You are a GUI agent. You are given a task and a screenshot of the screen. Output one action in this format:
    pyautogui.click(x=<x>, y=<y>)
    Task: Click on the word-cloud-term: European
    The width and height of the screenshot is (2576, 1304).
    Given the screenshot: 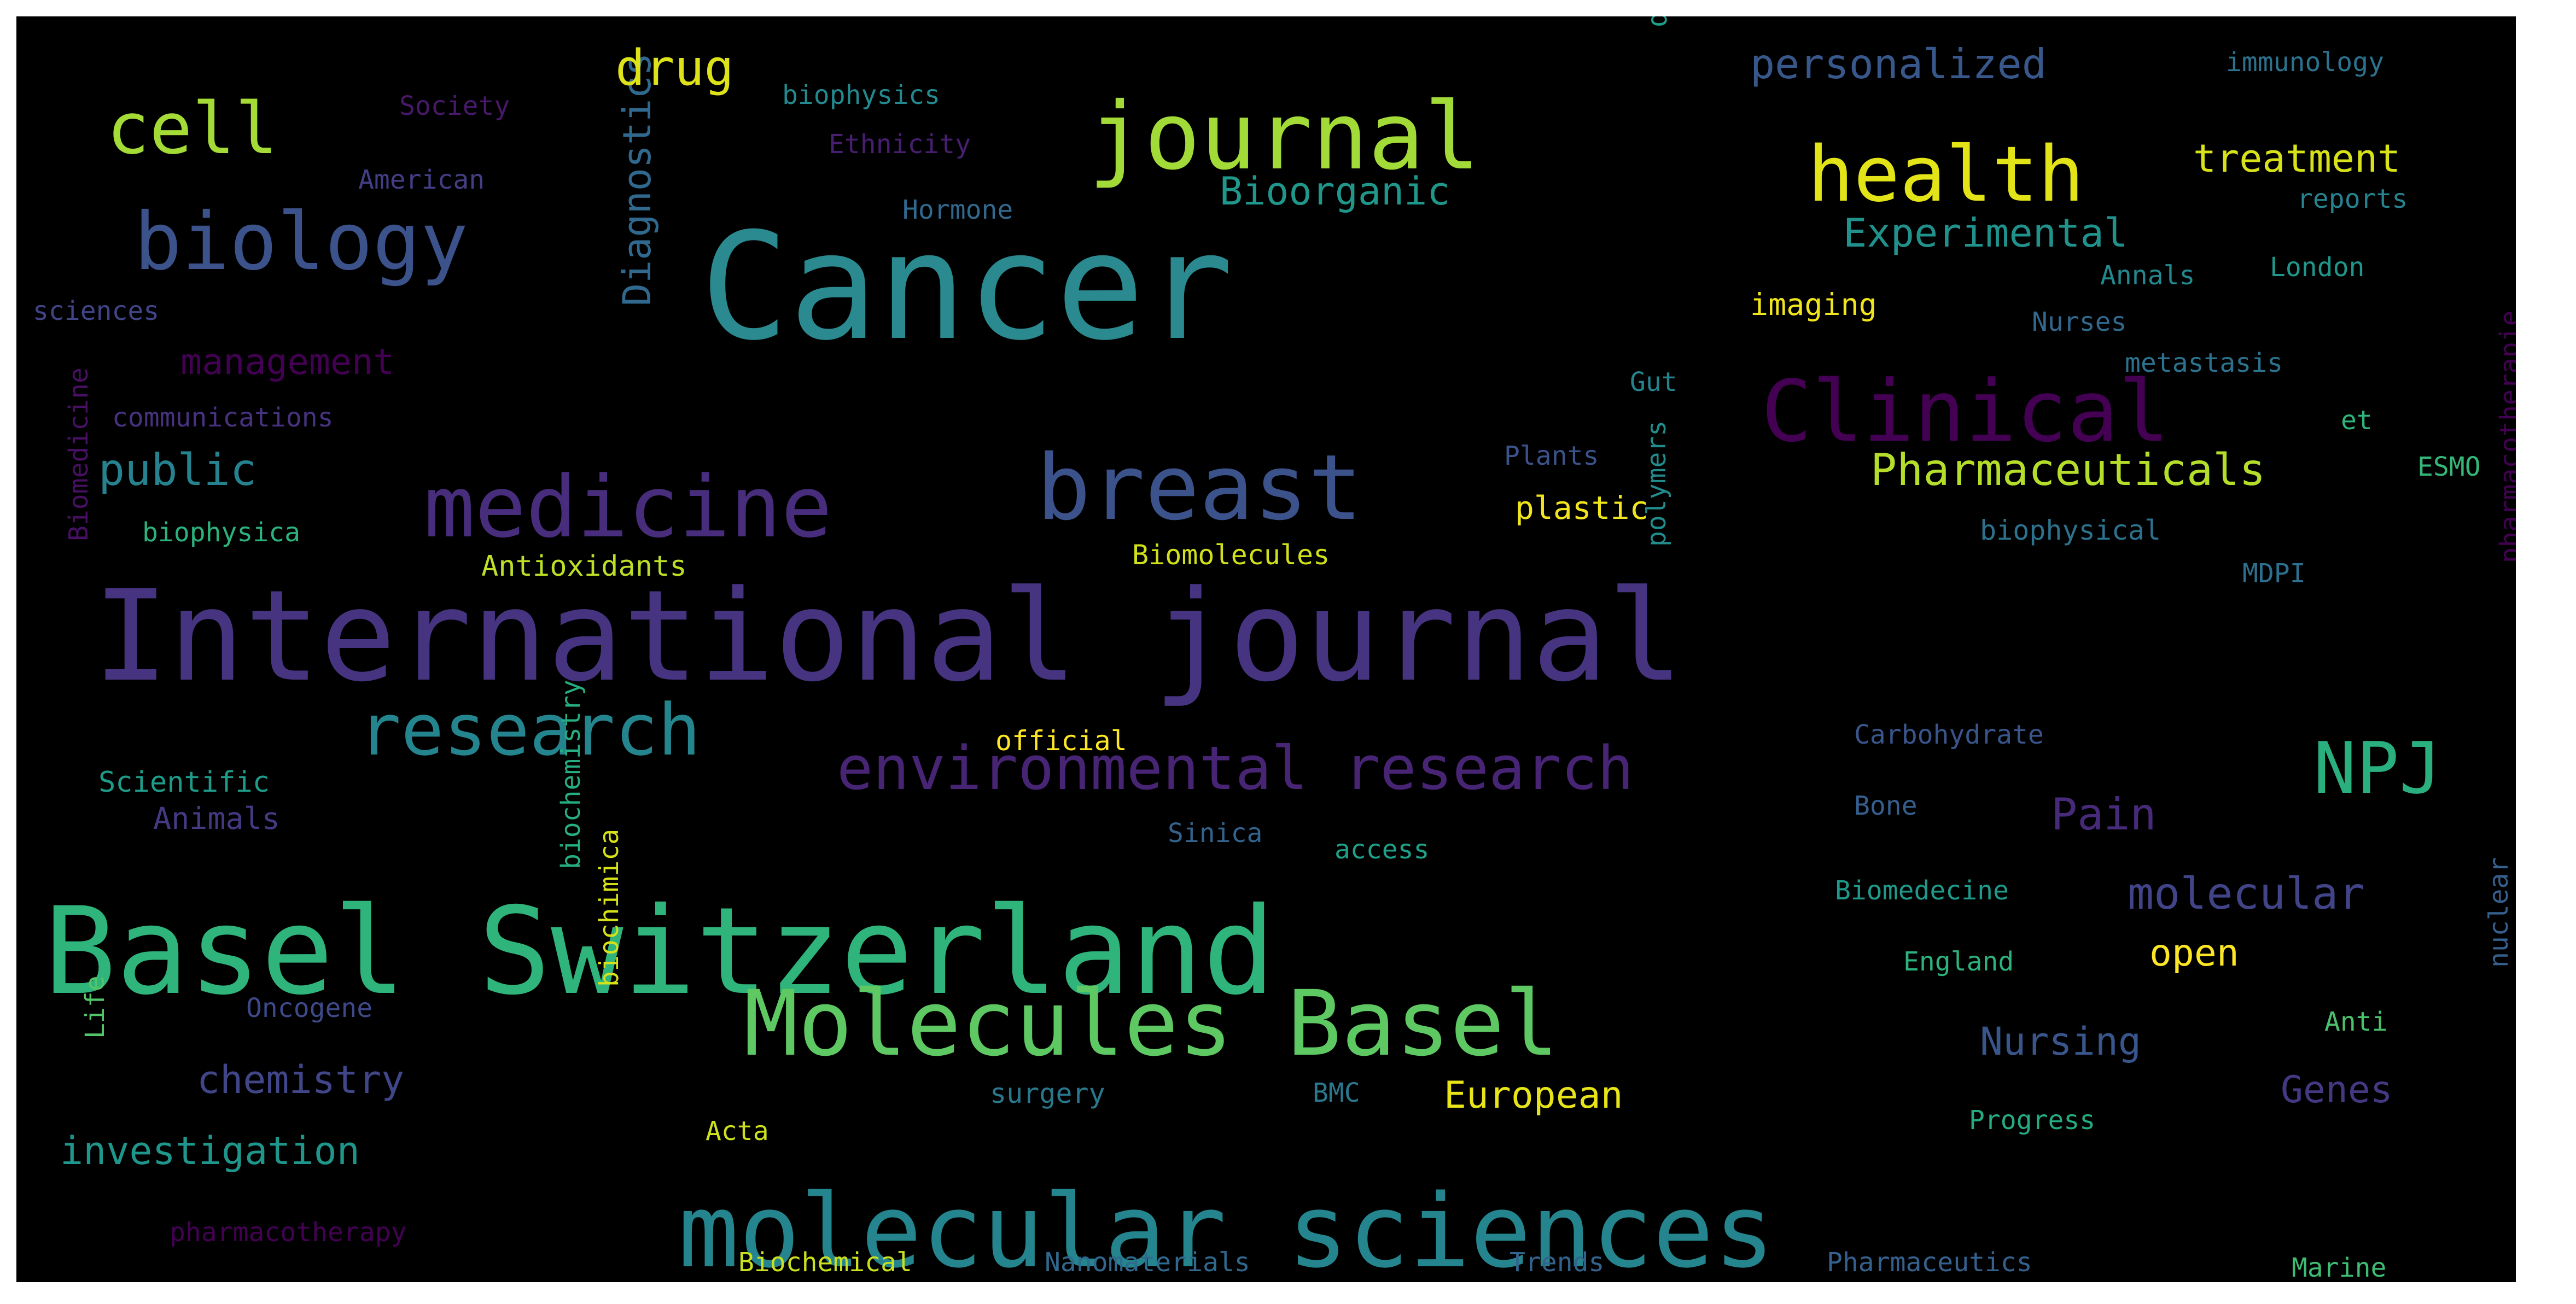 What is the action you would take?
    pyautogui.click(x=1534, y=1096)
    